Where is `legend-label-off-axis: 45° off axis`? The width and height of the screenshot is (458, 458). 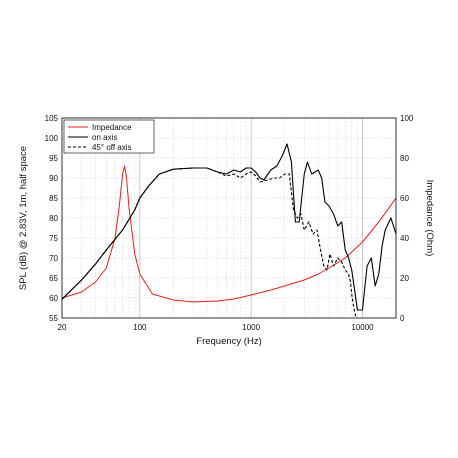 legend-label-off-axis: 45° off axis is located at coordinates (112, 147).